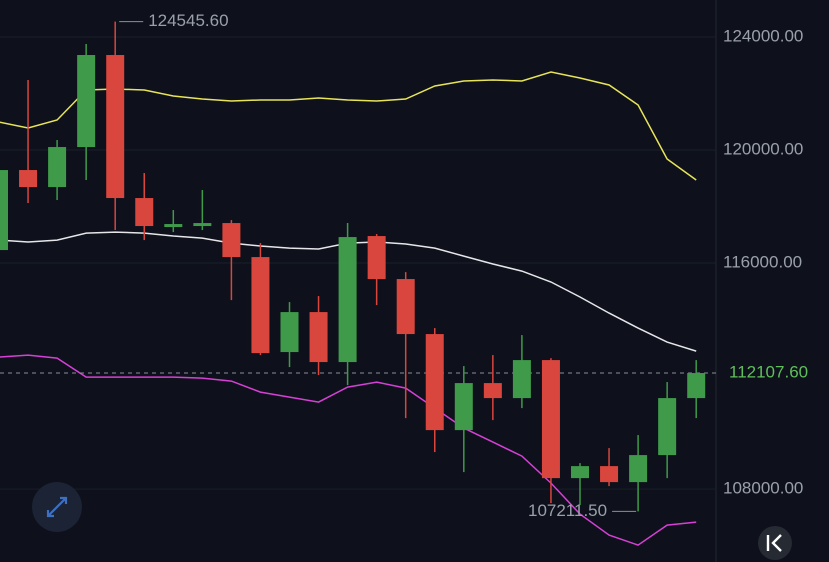 The width and height of the screenshot is (829, 562). I want to click on scroll-icon, so click(774, 543).